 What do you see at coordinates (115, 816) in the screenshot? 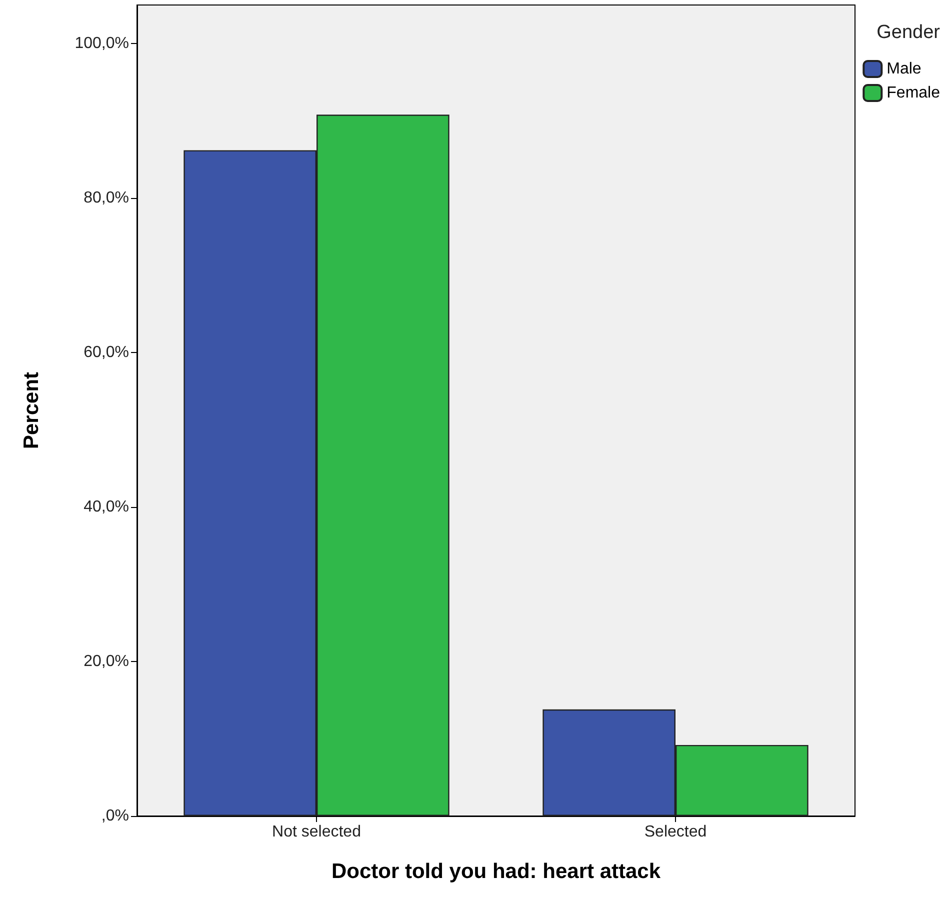
I see `y-tick-label: ,0%` at bounding box center [115, 816].